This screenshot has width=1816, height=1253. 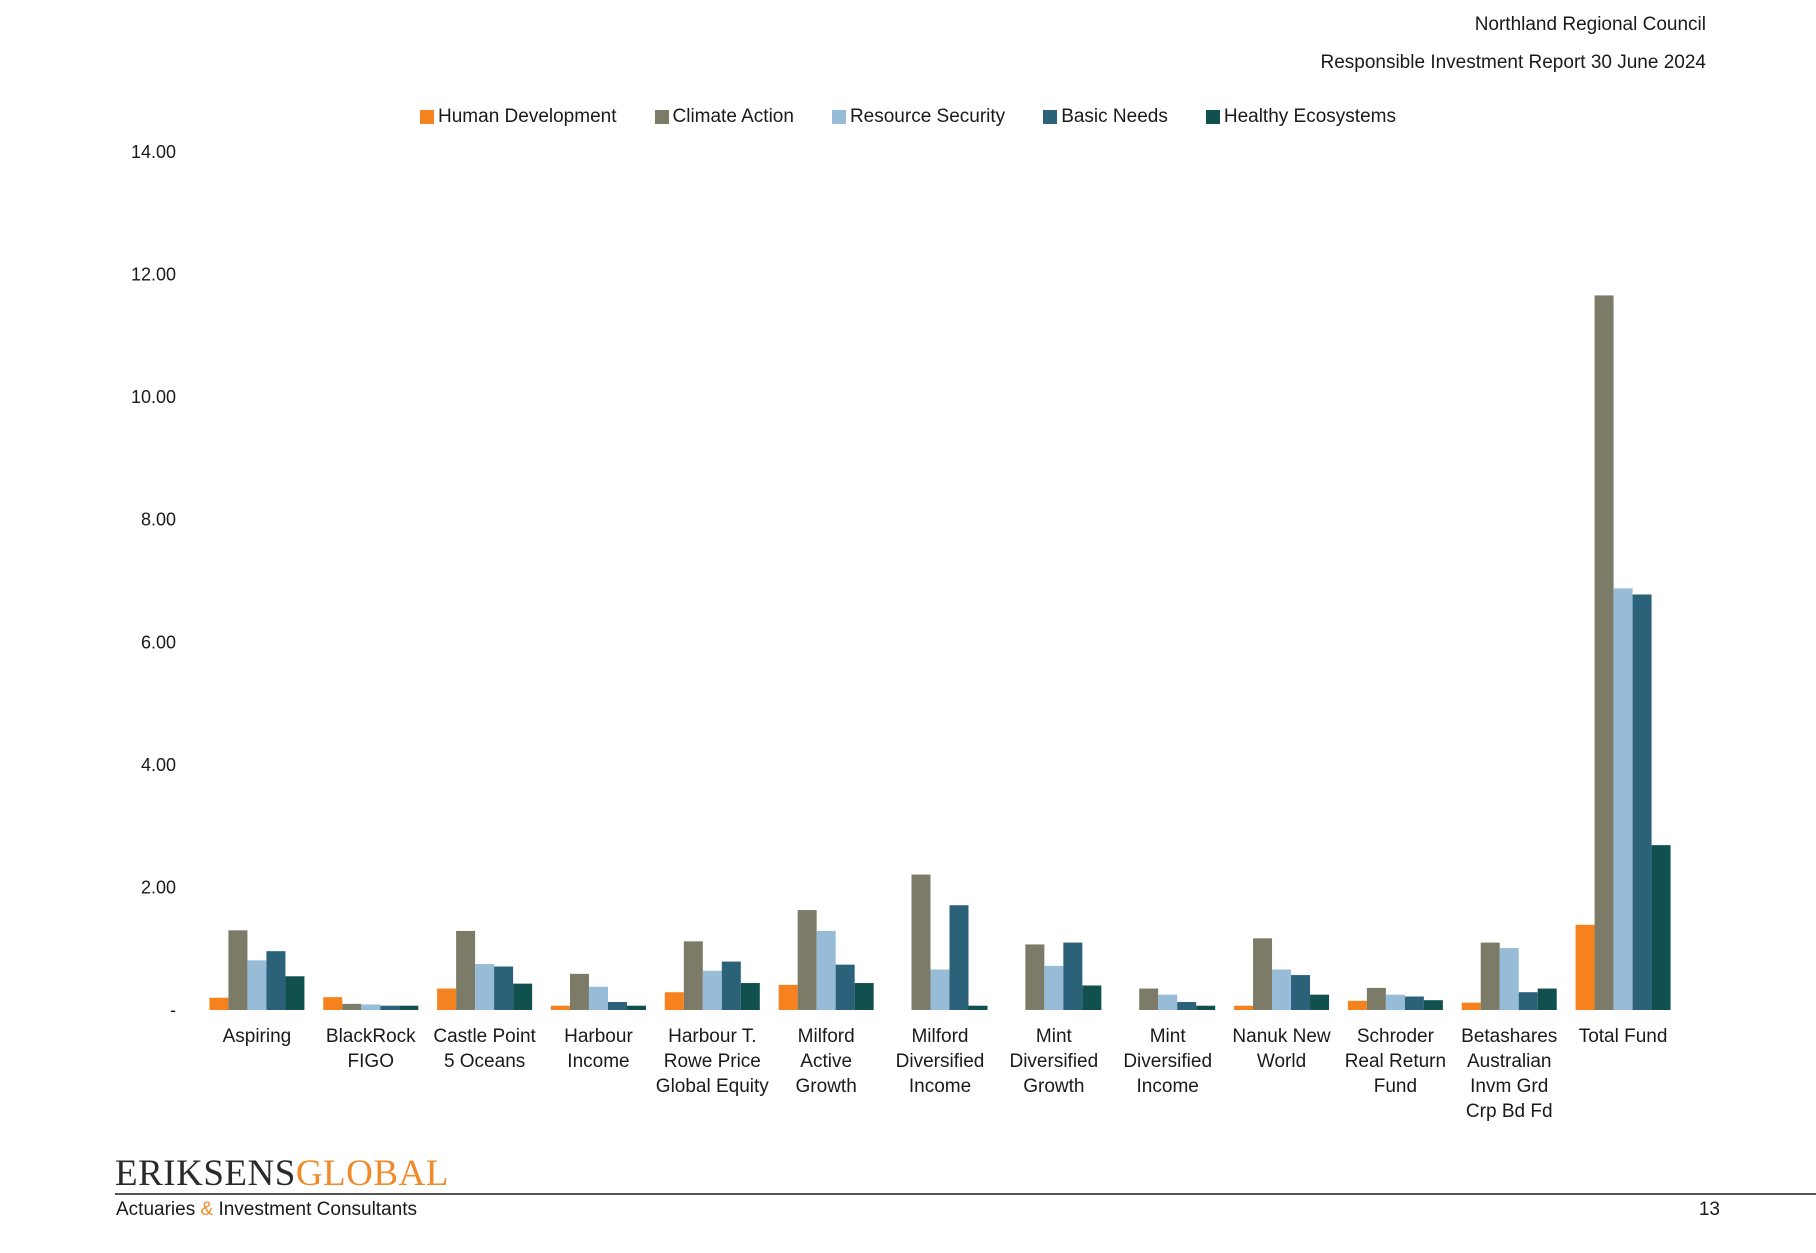 I want to click on legend-item-healthy-ecosystems: Healthy Ecosystems, so click(x=1300, y=117).